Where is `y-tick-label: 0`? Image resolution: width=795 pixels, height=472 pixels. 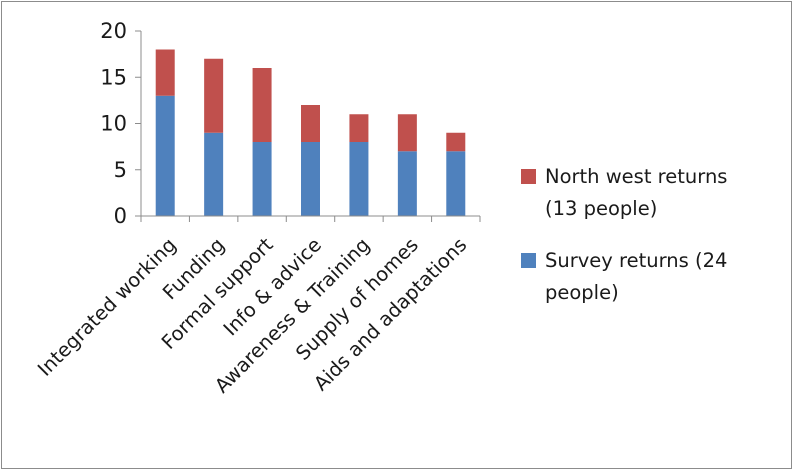 y-tick-label: 0 is located at coordinates (120, 216).